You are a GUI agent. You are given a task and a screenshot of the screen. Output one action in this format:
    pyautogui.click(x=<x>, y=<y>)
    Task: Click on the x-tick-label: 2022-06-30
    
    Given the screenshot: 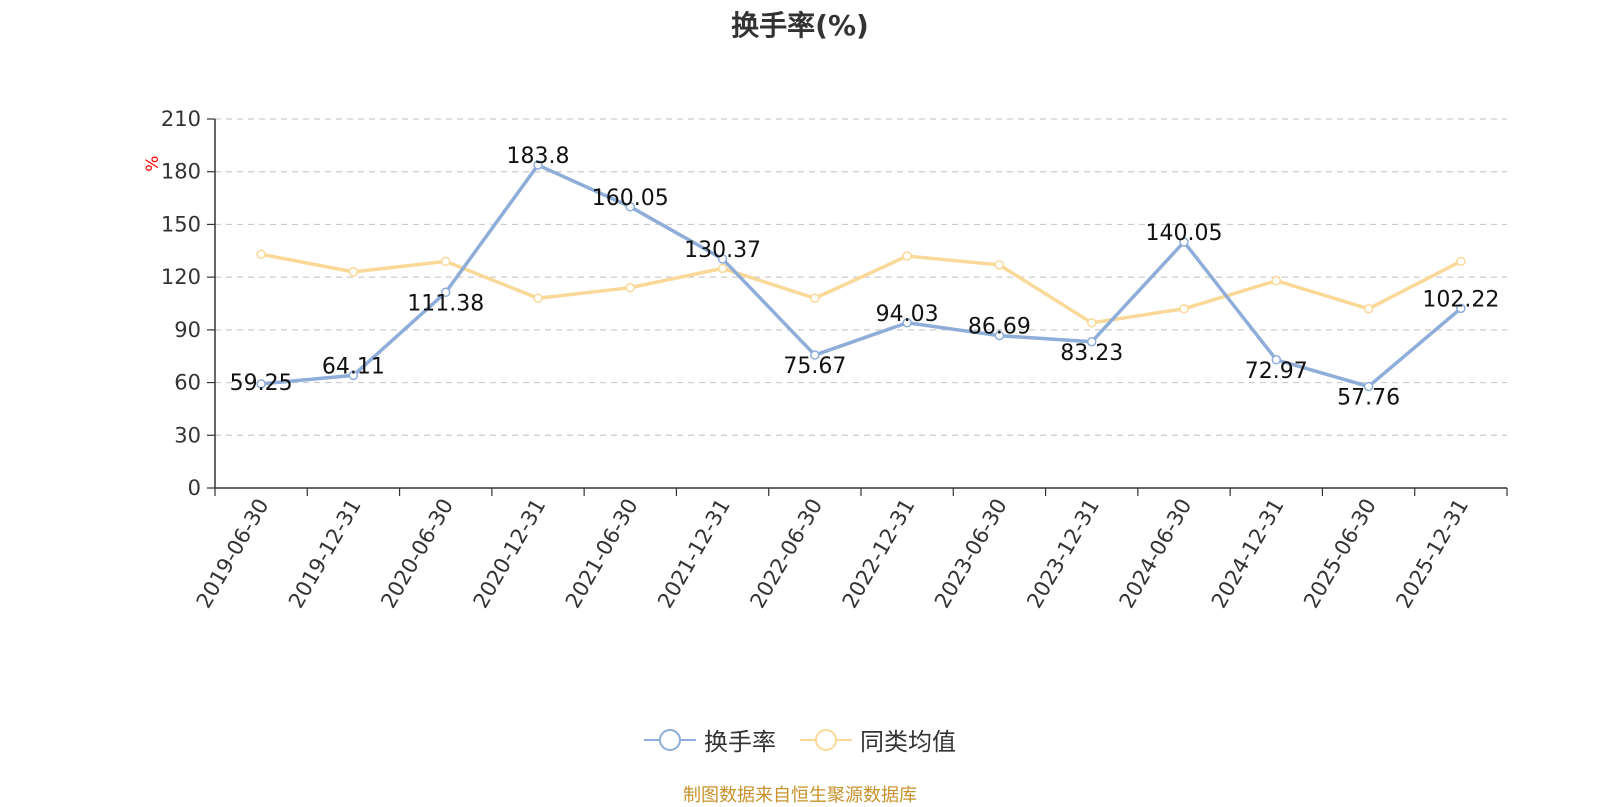 What is the action you would take?
    pyautogui.click(x=786, y=554)
    